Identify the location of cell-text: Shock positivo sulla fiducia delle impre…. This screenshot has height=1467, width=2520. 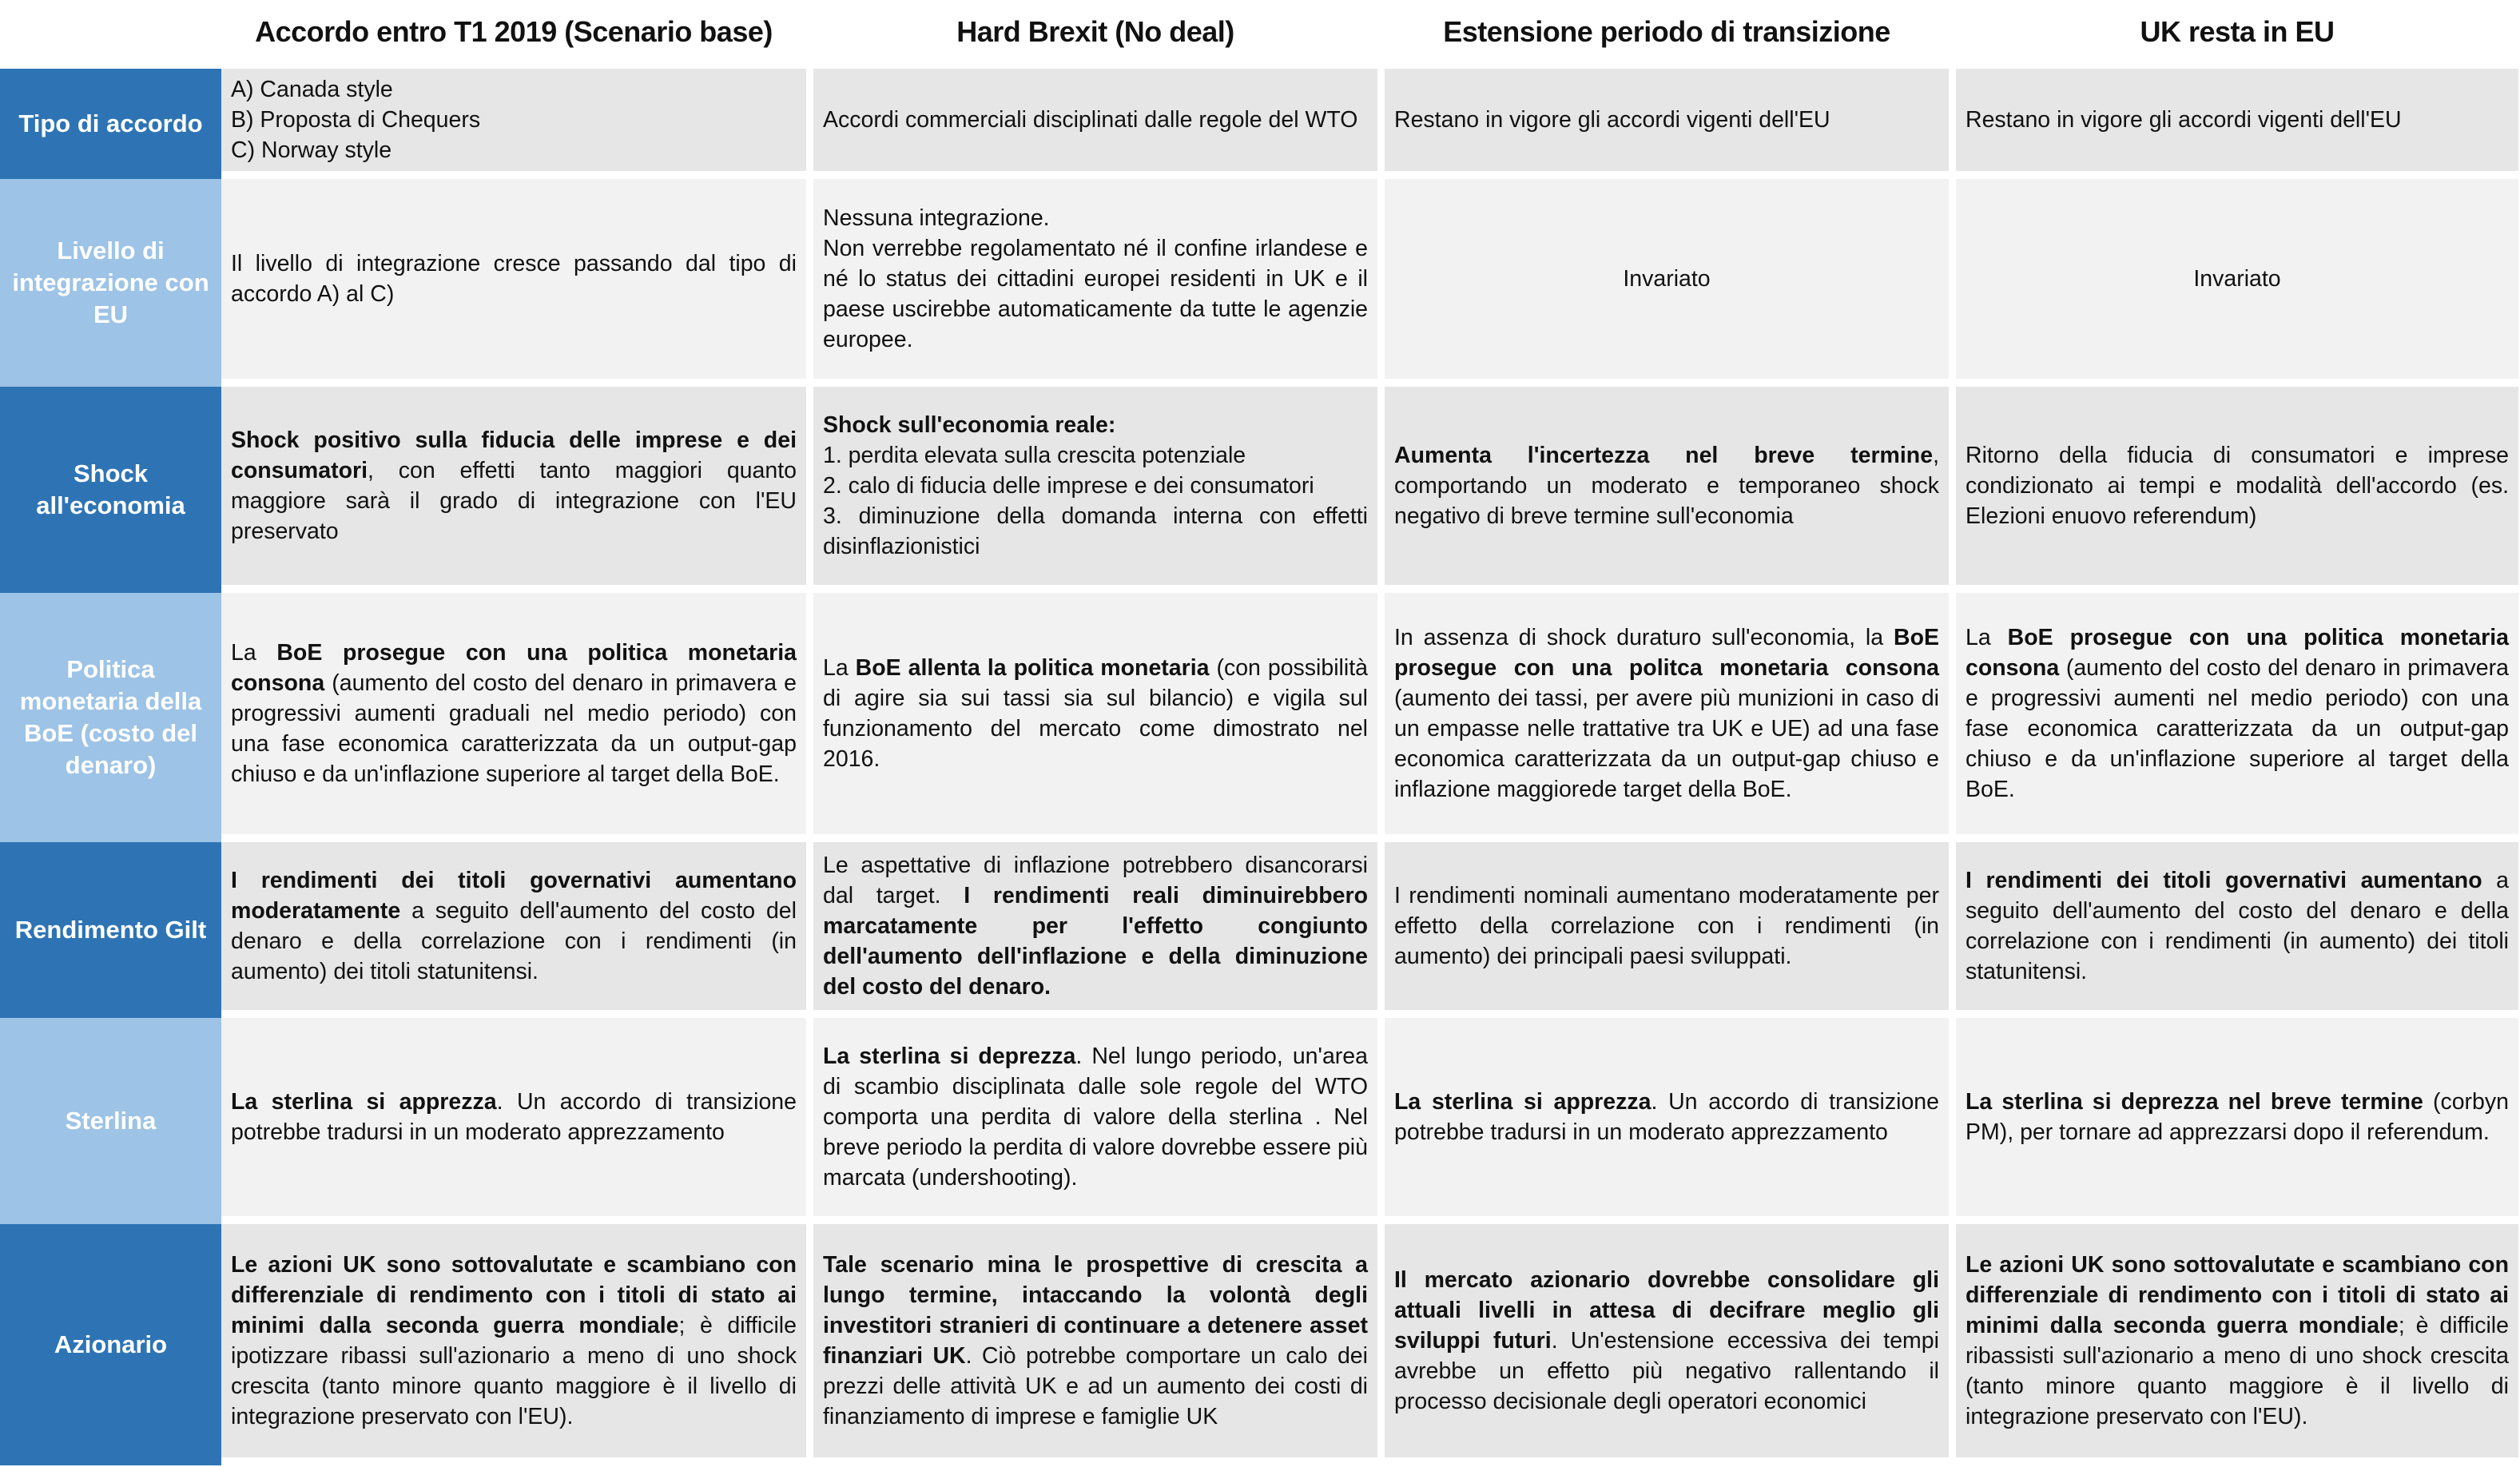
(514, 486).